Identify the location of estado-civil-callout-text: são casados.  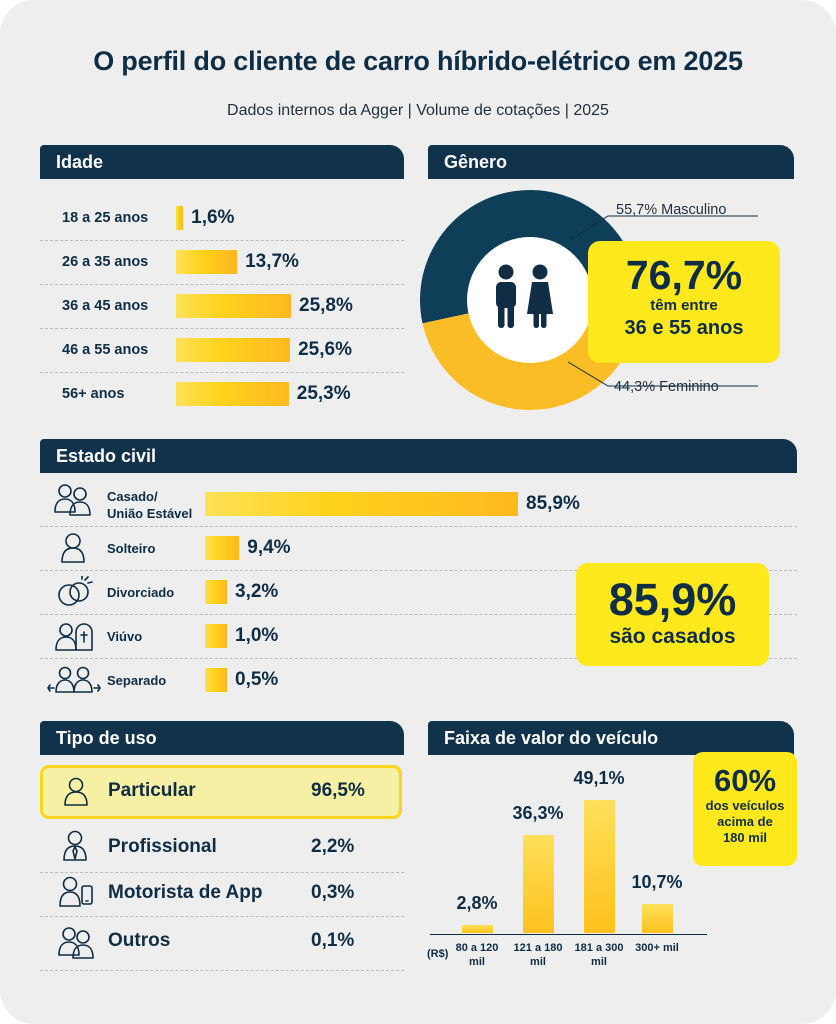
(672, 636).